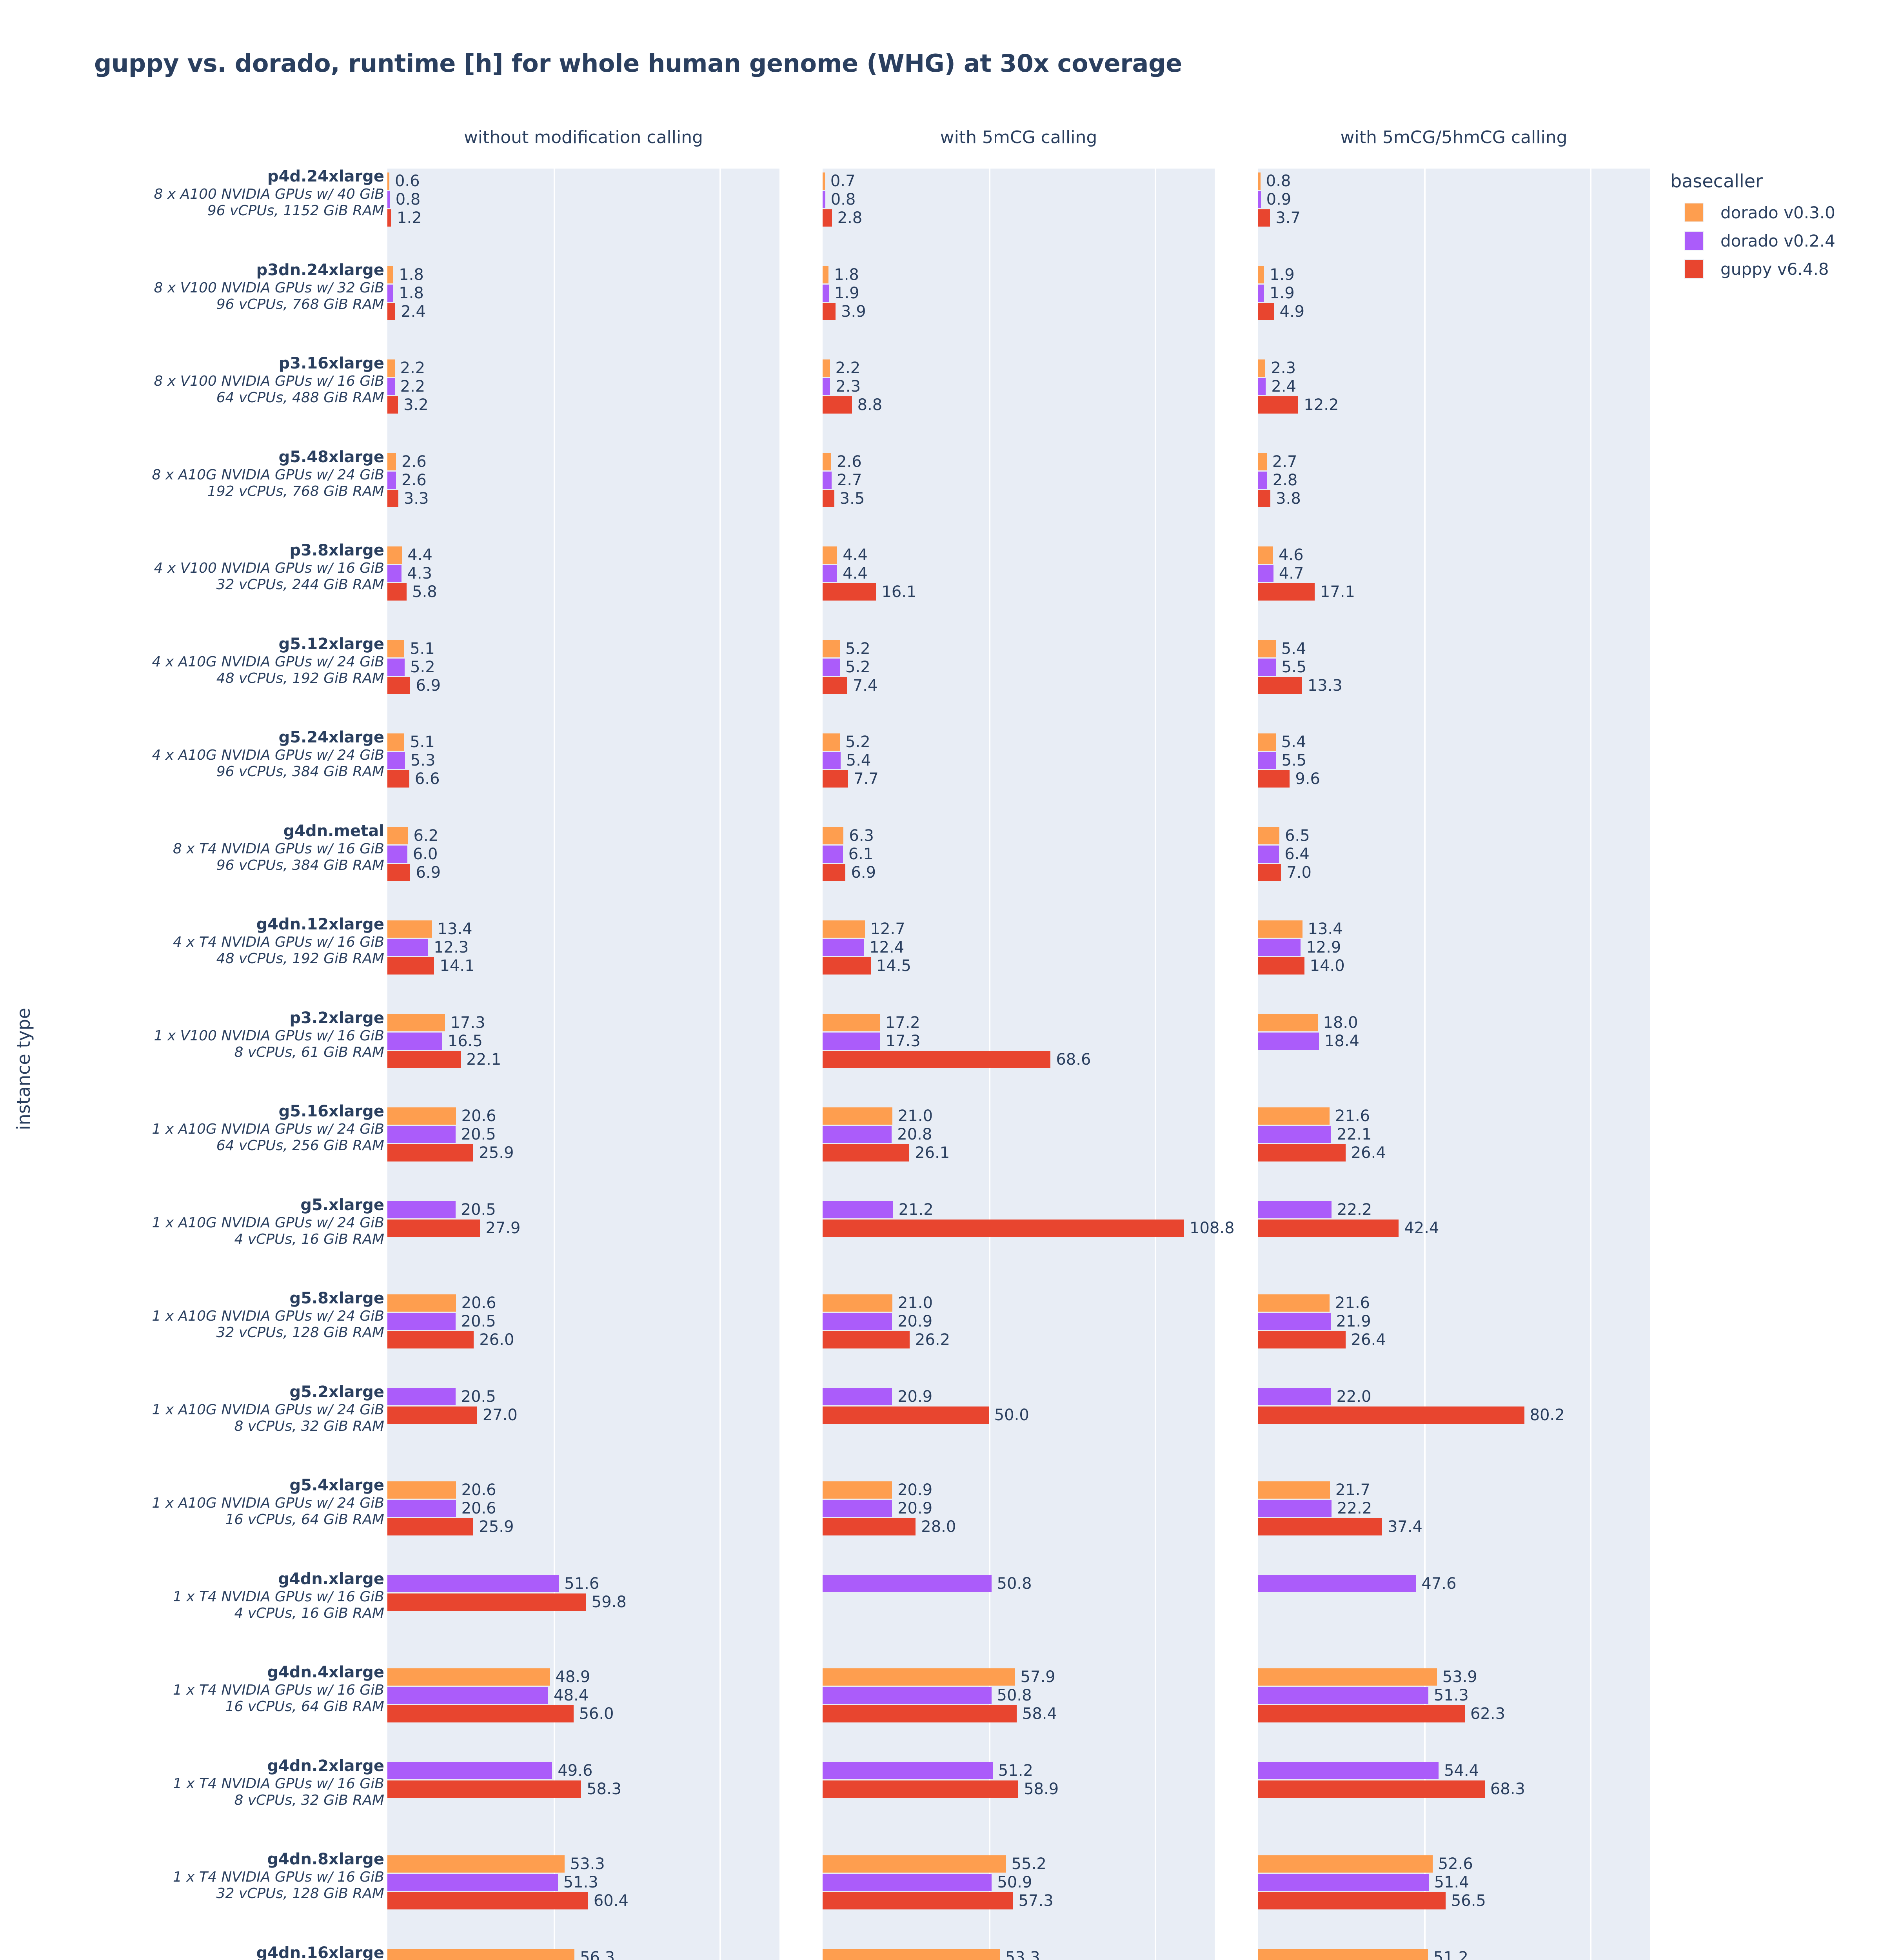  I want to click on legend-item-3: guppy v6.4.8, so click(1759, 269).